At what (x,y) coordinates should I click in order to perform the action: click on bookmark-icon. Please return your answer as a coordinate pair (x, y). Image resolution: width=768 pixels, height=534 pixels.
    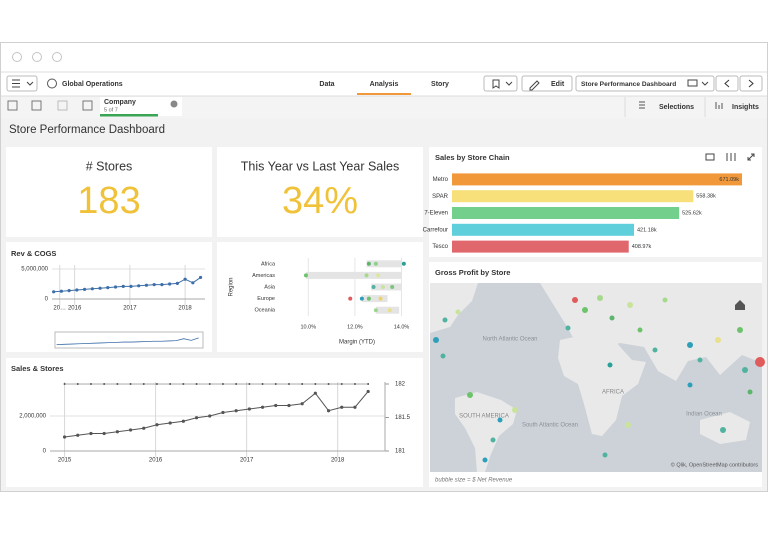
    Looking at the image, I should click on (502, 84).